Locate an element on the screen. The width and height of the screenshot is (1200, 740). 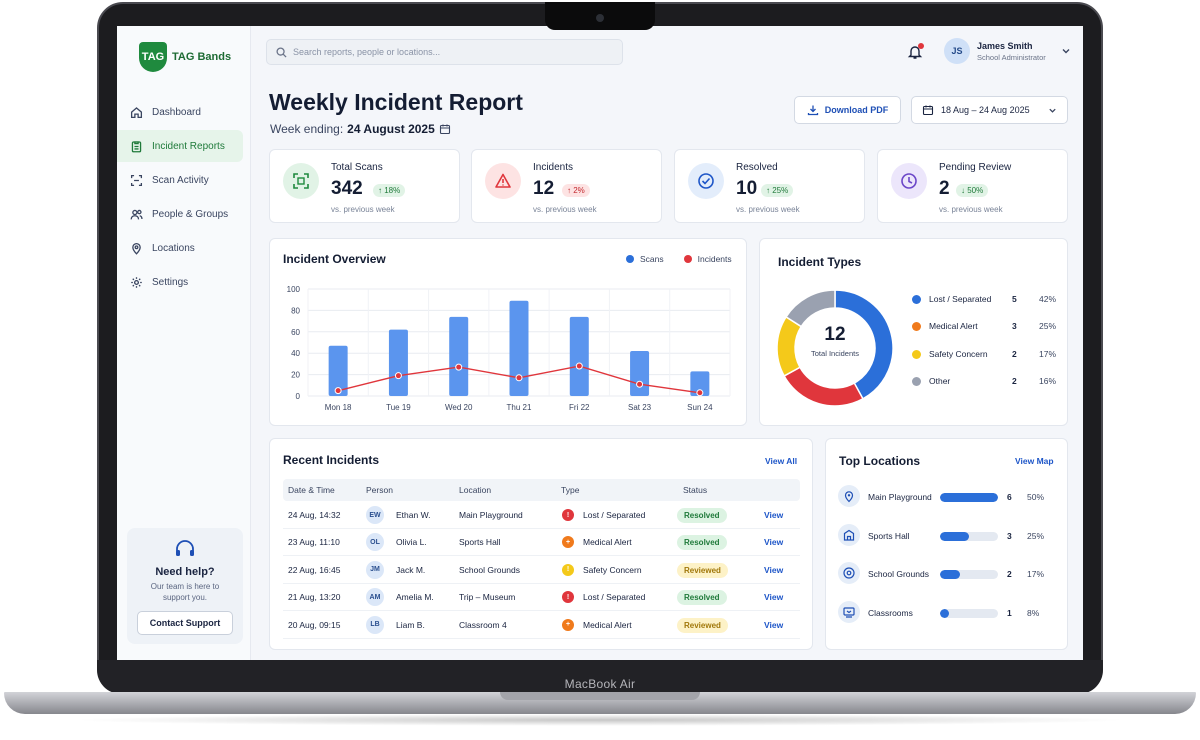
legend-swatch is located at coordinates (916, 354).